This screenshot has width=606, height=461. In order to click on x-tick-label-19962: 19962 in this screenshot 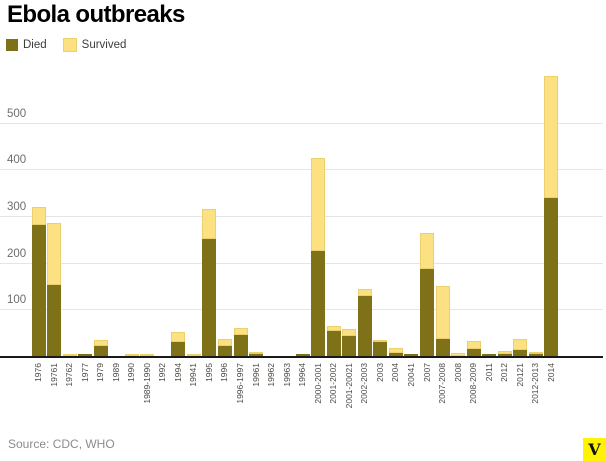, I will do `click(271, 375)`.